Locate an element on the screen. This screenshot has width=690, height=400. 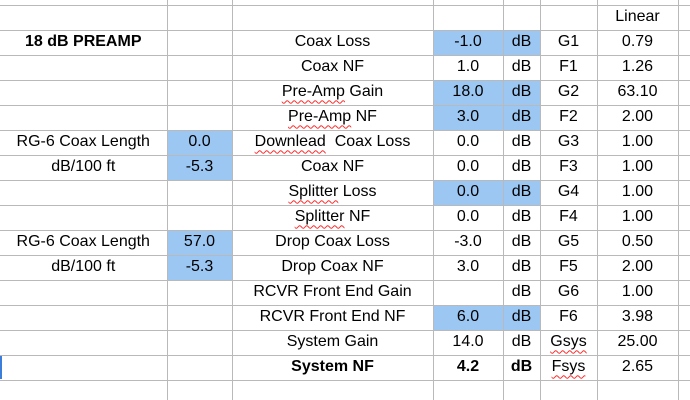
row-label-cell: Pre-Amp NF is located at coordinates (332, 117).